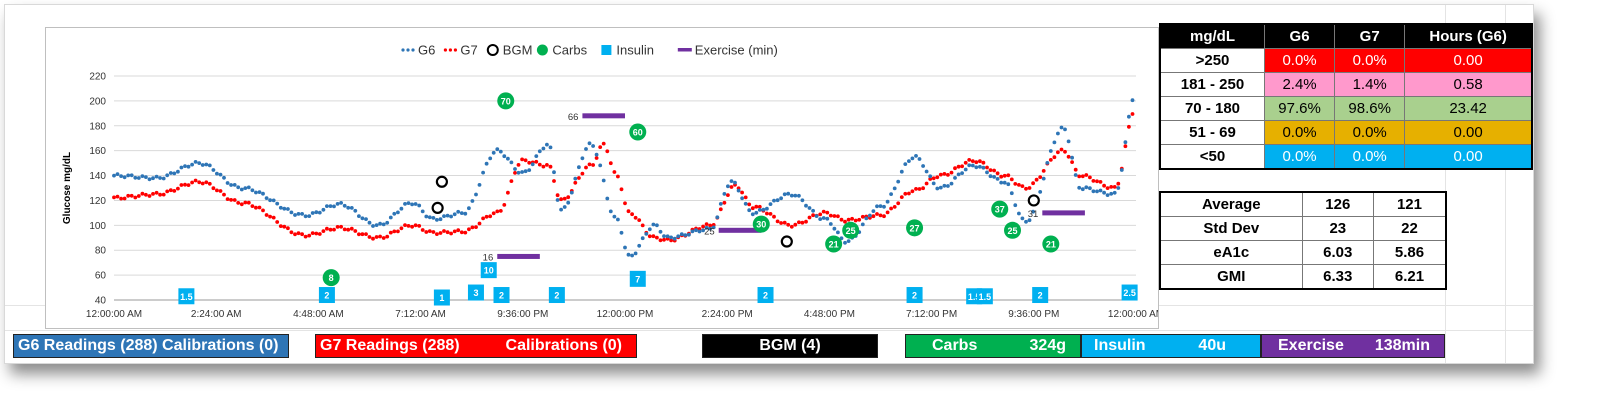 This screenshot has width=1600, height=400. Describe the element at coordinates (101, 301) in the screenshot. I see `y-tick-label: 40` at that location.